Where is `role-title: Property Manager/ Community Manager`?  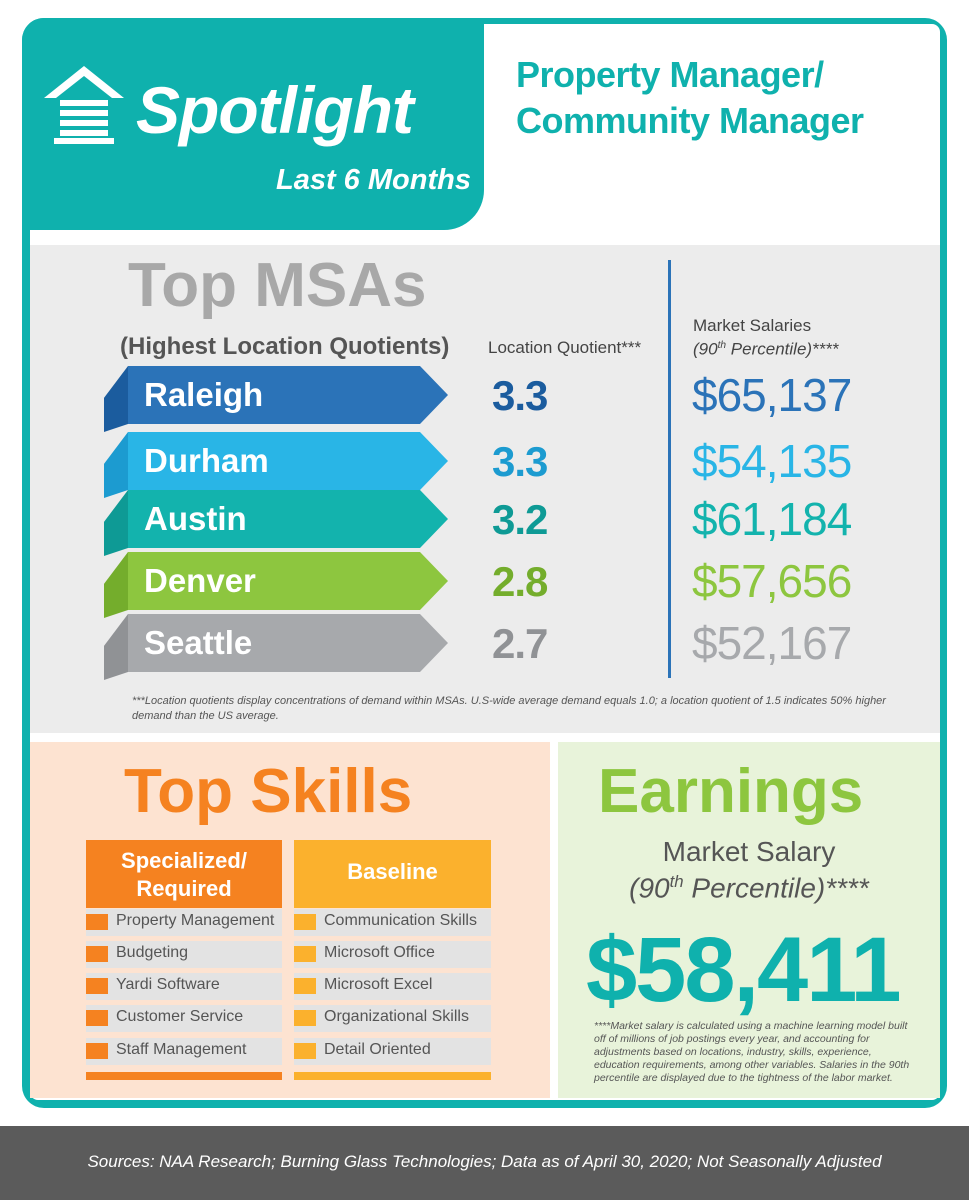
role-title: Property Manager/ Community Manager is located at coordinates (690, 98).